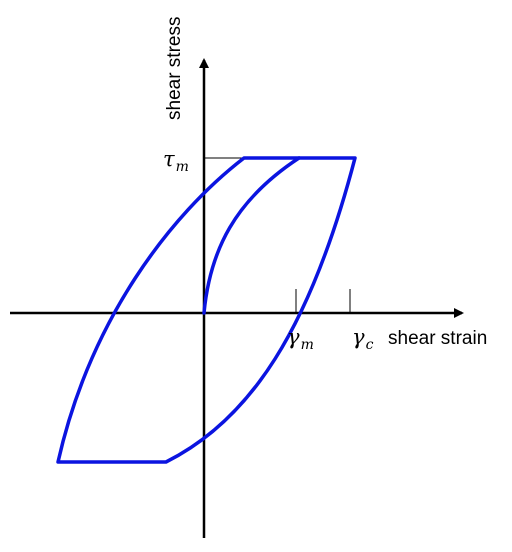 The image size is (512, 552). Describe the element at coordinates (437, 338) in the screenshot. I see `x-axis-label: shear strain` at that location.